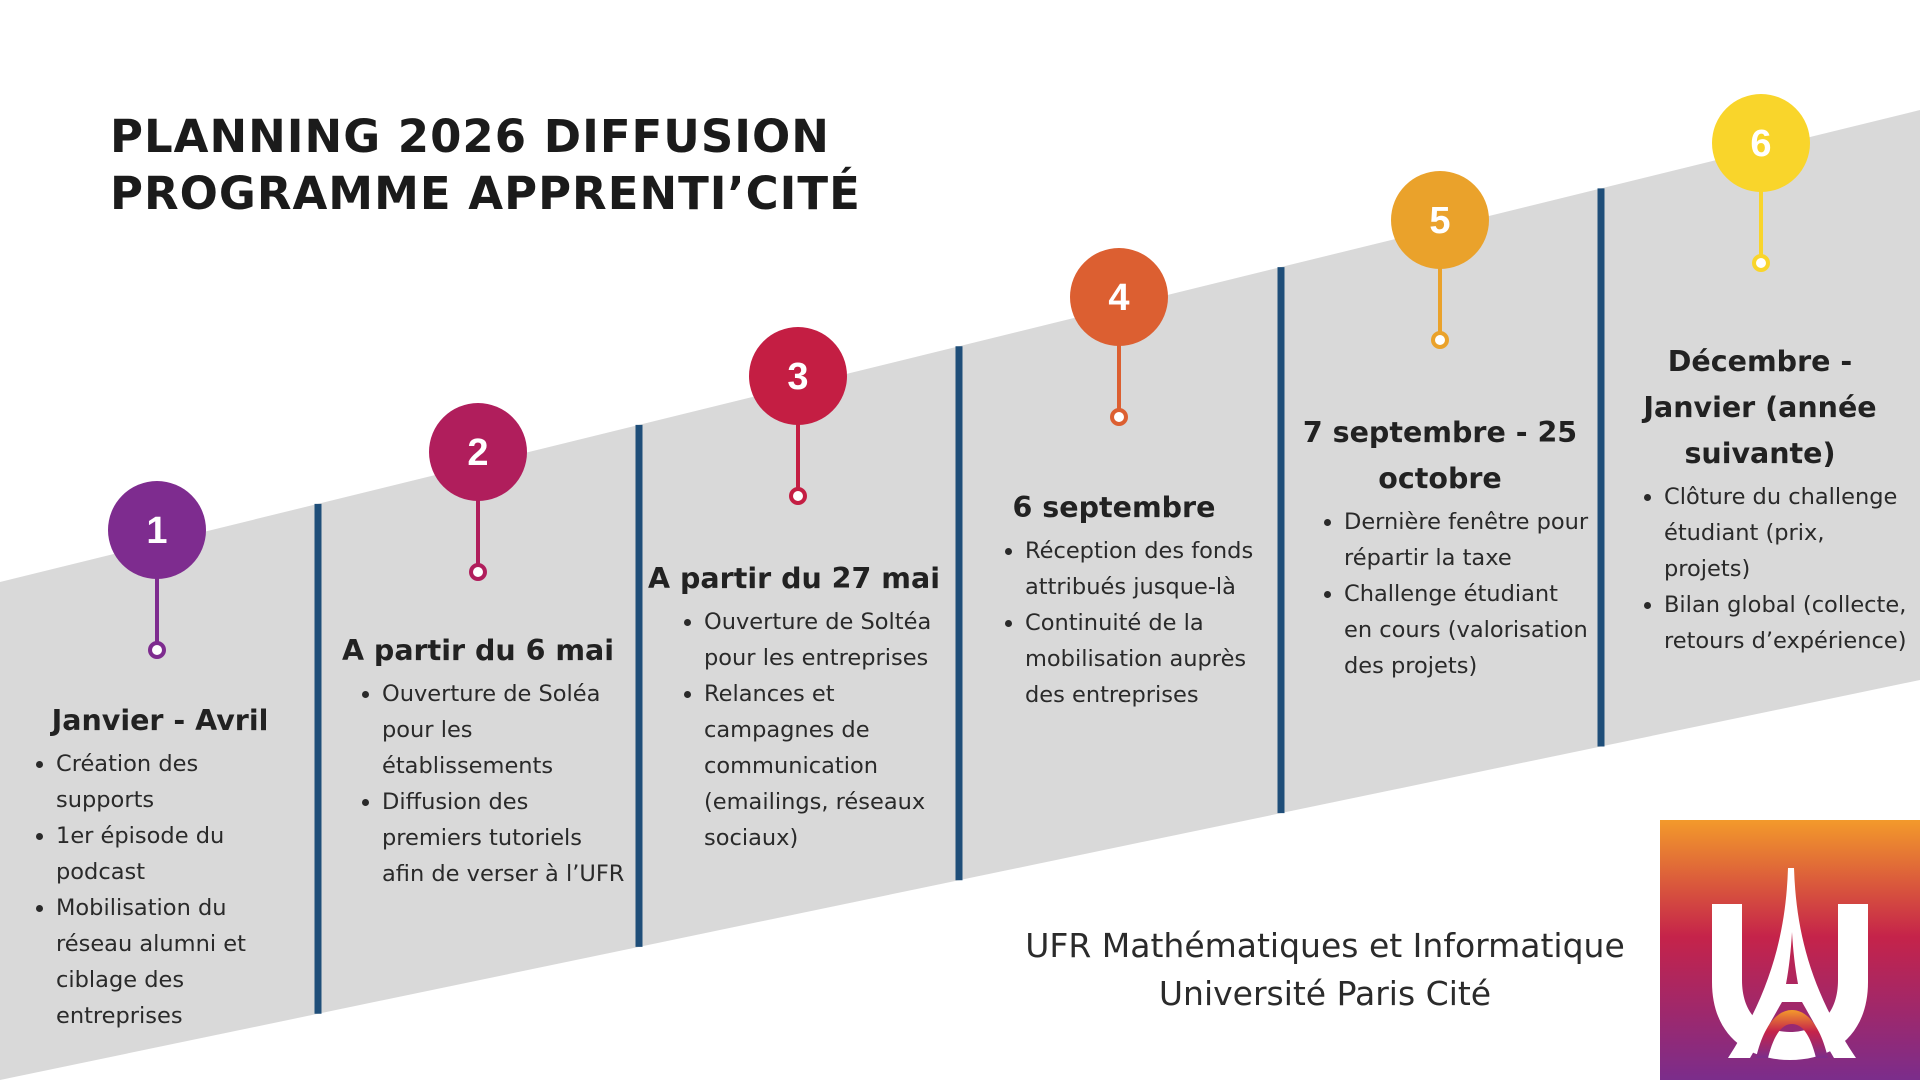 This screenshot has height=1080, width=1920. I want to click on step-3-date: A partir du 27 mai, so click(794, 578).